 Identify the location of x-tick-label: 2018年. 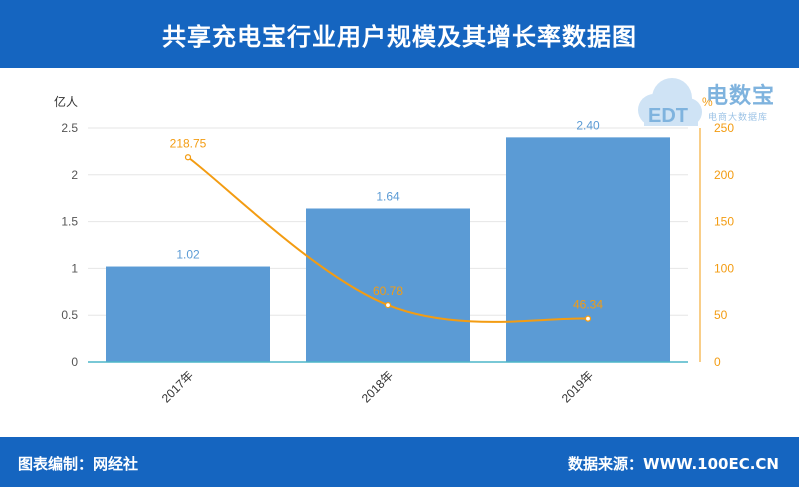
(377, 386).